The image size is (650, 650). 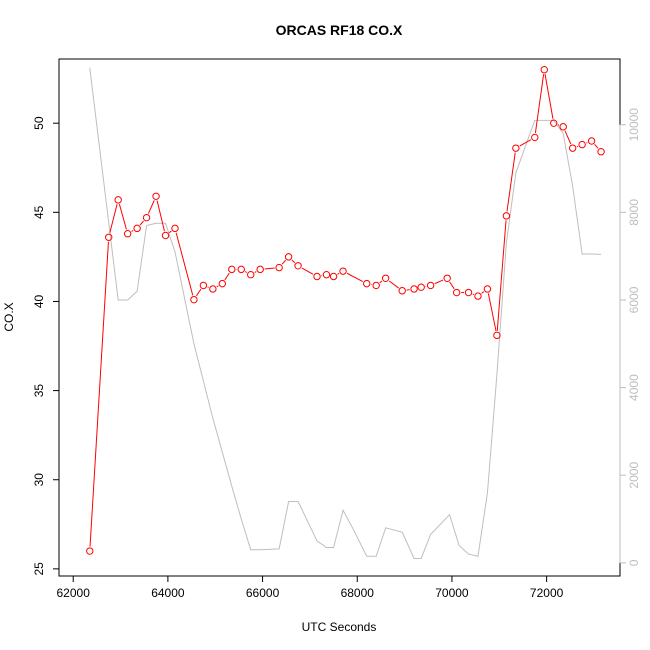 I want to click on y-axis-right: 0 2000 4000 6000 8000 10000, so click(x=630, y=337).